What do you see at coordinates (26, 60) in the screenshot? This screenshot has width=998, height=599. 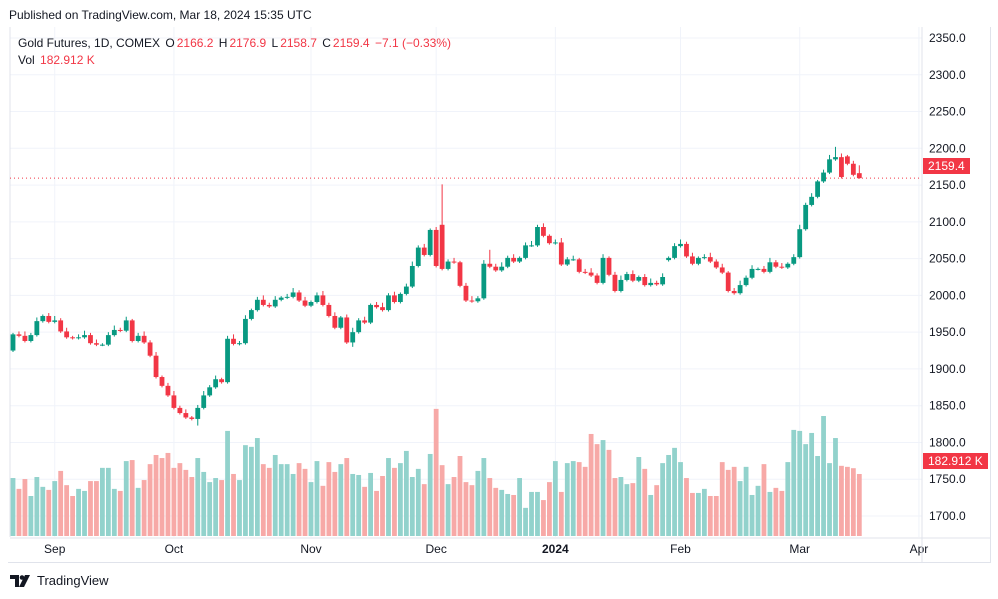 I see `volume-label: Vol` at bounding box center [26, 60].